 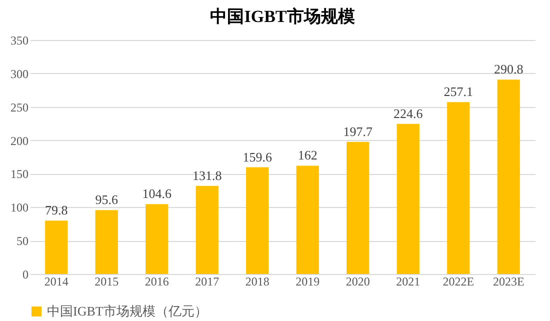 I want to click on data-label: 131.8, so click(x=207, y=175).